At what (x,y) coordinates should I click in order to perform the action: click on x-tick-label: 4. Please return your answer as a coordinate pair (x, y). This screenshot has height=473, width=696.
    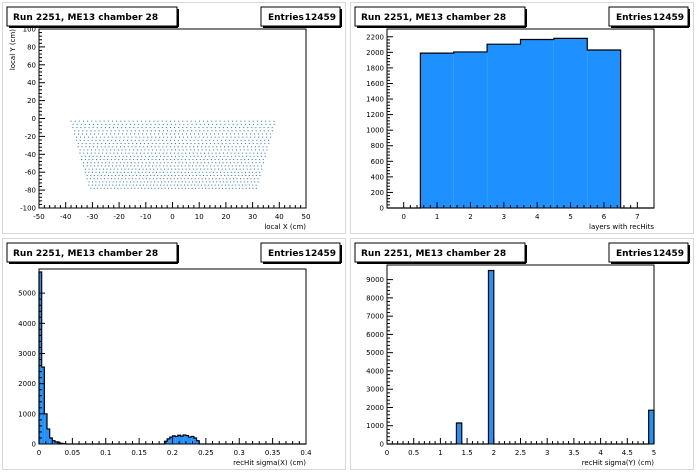
    Looking at the image, I should click on (600, 453).